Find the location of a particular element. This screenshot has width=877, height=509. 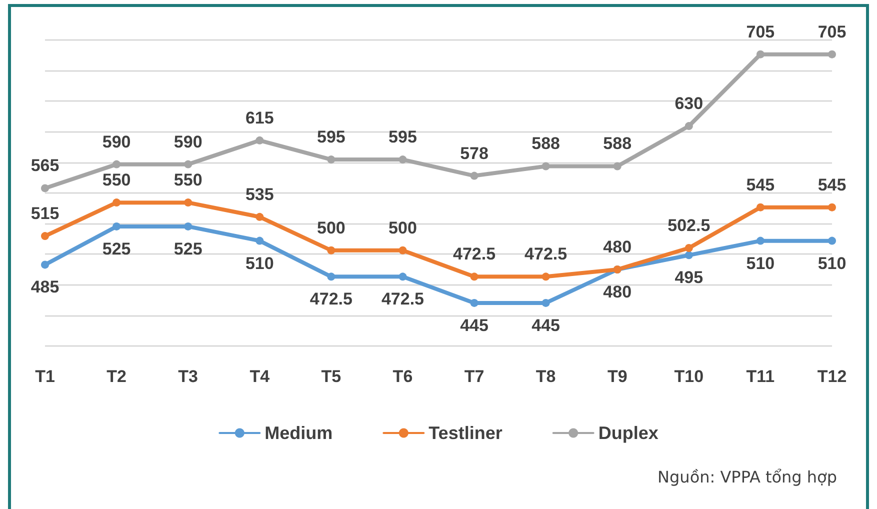

x-tick-label: T2 is located at coordinates (116, 376).